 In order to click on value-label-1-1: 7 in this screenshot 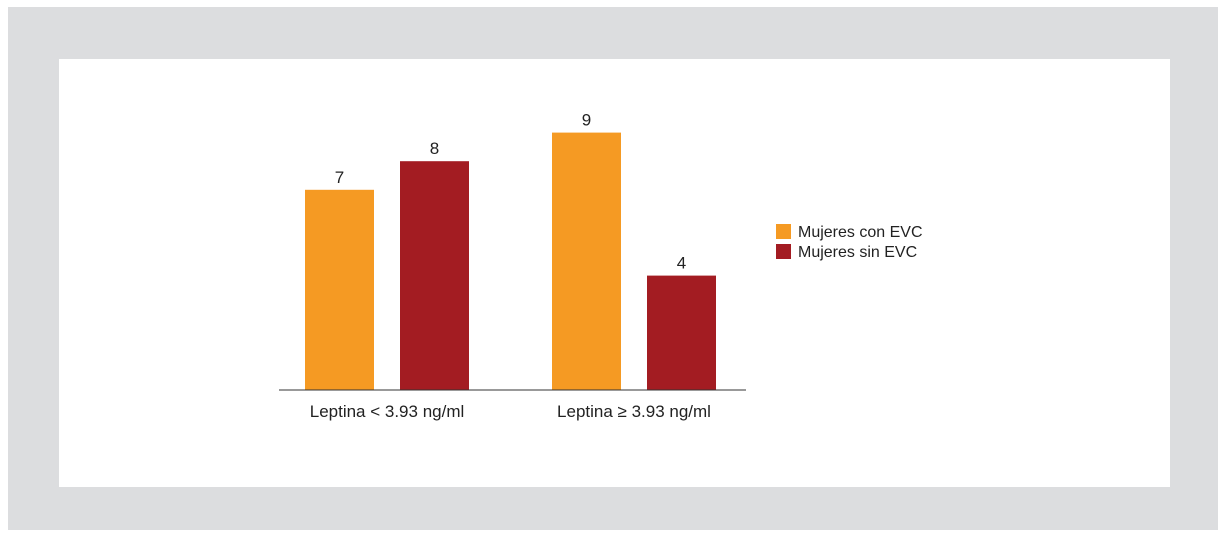, I will do `click(339, 177)`.